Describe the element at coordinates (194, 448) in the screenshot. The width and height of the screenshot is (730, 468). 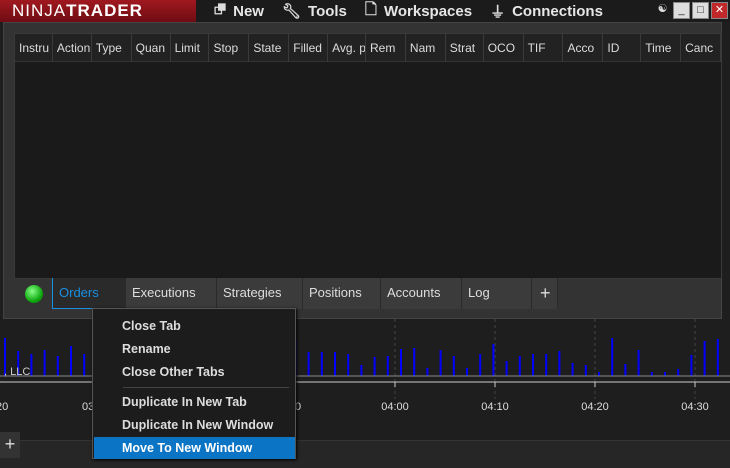
I see `menu-item-move-to-new-window: Move To New Window` at that location.